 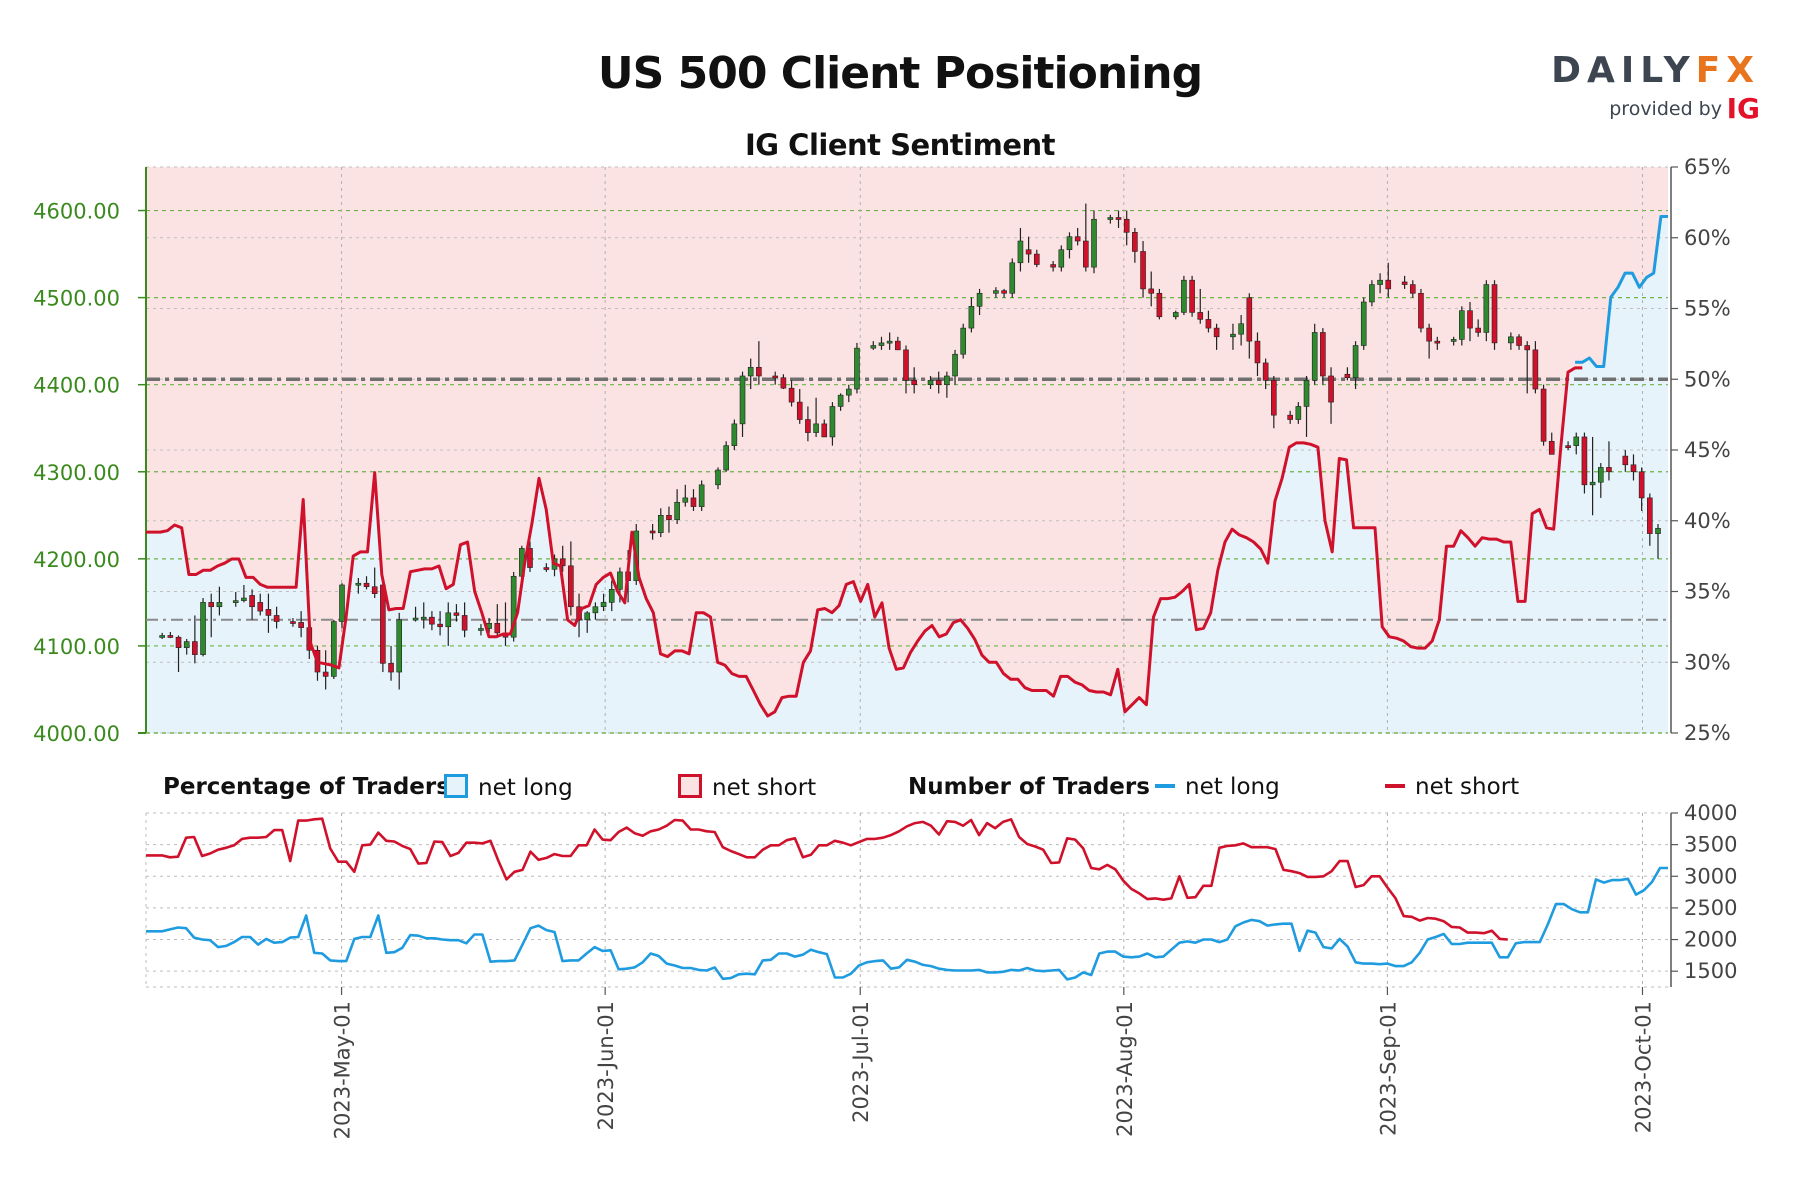 I want to click on legend-percentage-short: net short, so click(x=747, y=787).